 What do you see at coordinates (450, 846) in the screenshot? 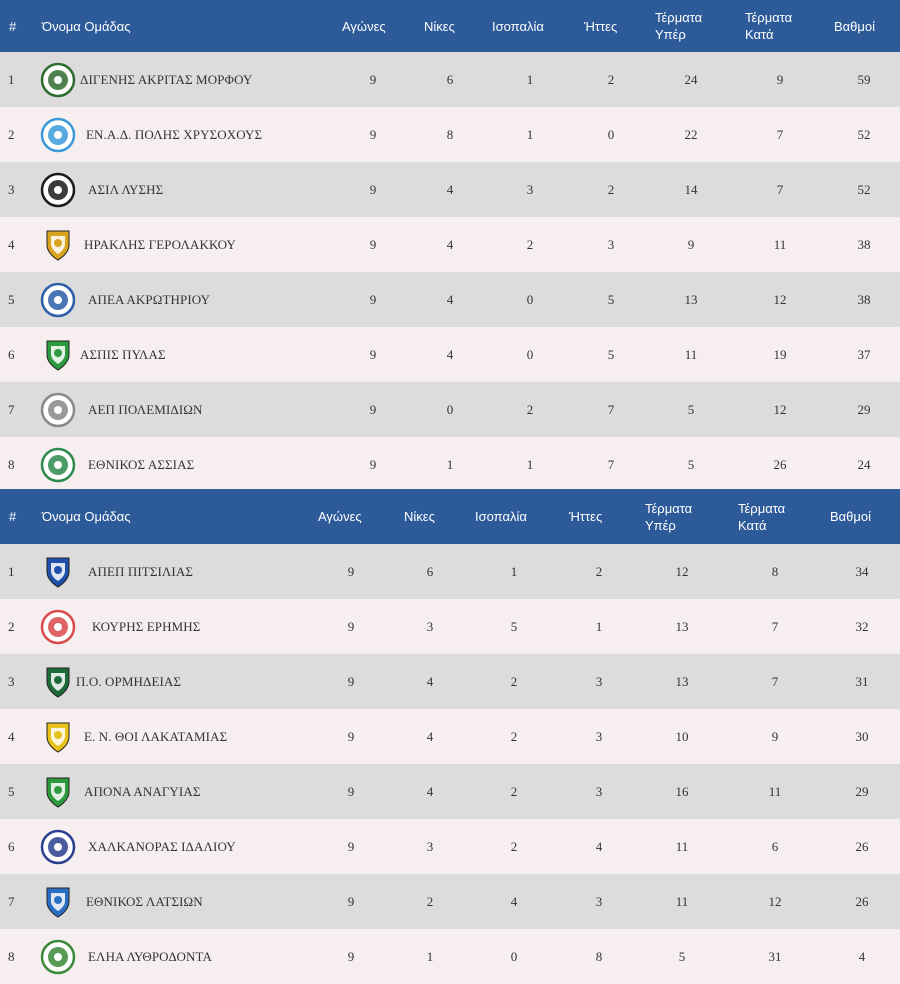
I see `table-row: 6 ΧΑΛΚΑΝΟΡΑΣ ΙΔΑΛΙΟΥ 9 3 2 4 11 6 26` at bounding box center [450, 846].